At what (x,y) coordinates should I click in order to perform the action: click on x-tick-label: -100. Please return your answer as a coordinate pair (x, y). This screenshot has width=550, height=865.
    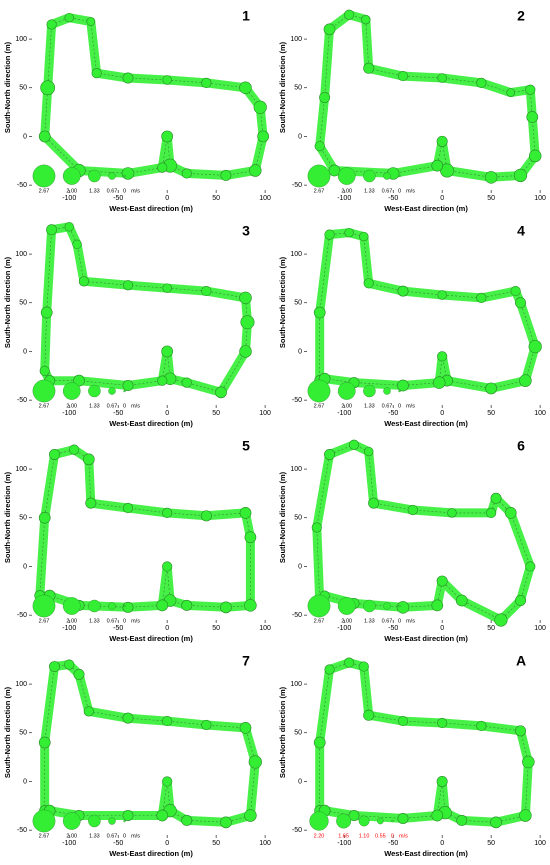
    Looking at the image, I should click on (344, 628).